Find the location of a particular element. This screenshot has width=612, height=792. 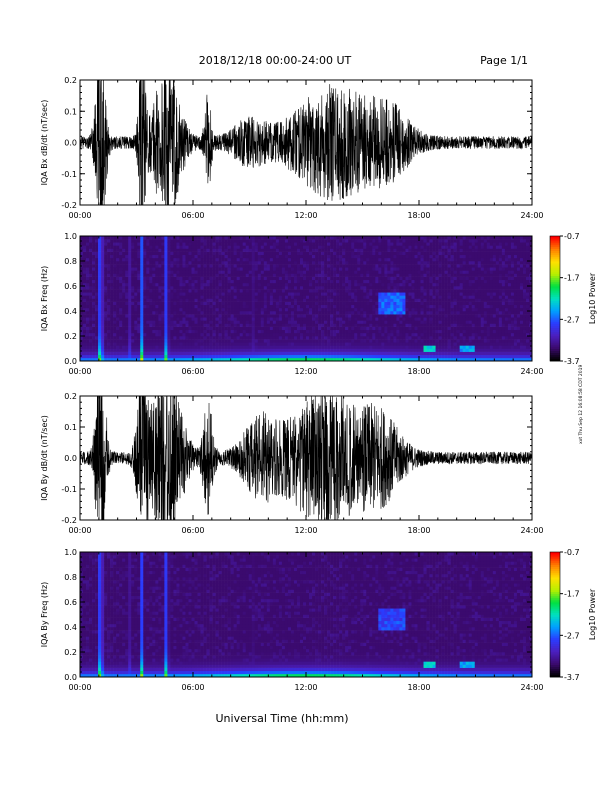

y-tick-label: 0.2 is located at coordinates (70, 80).